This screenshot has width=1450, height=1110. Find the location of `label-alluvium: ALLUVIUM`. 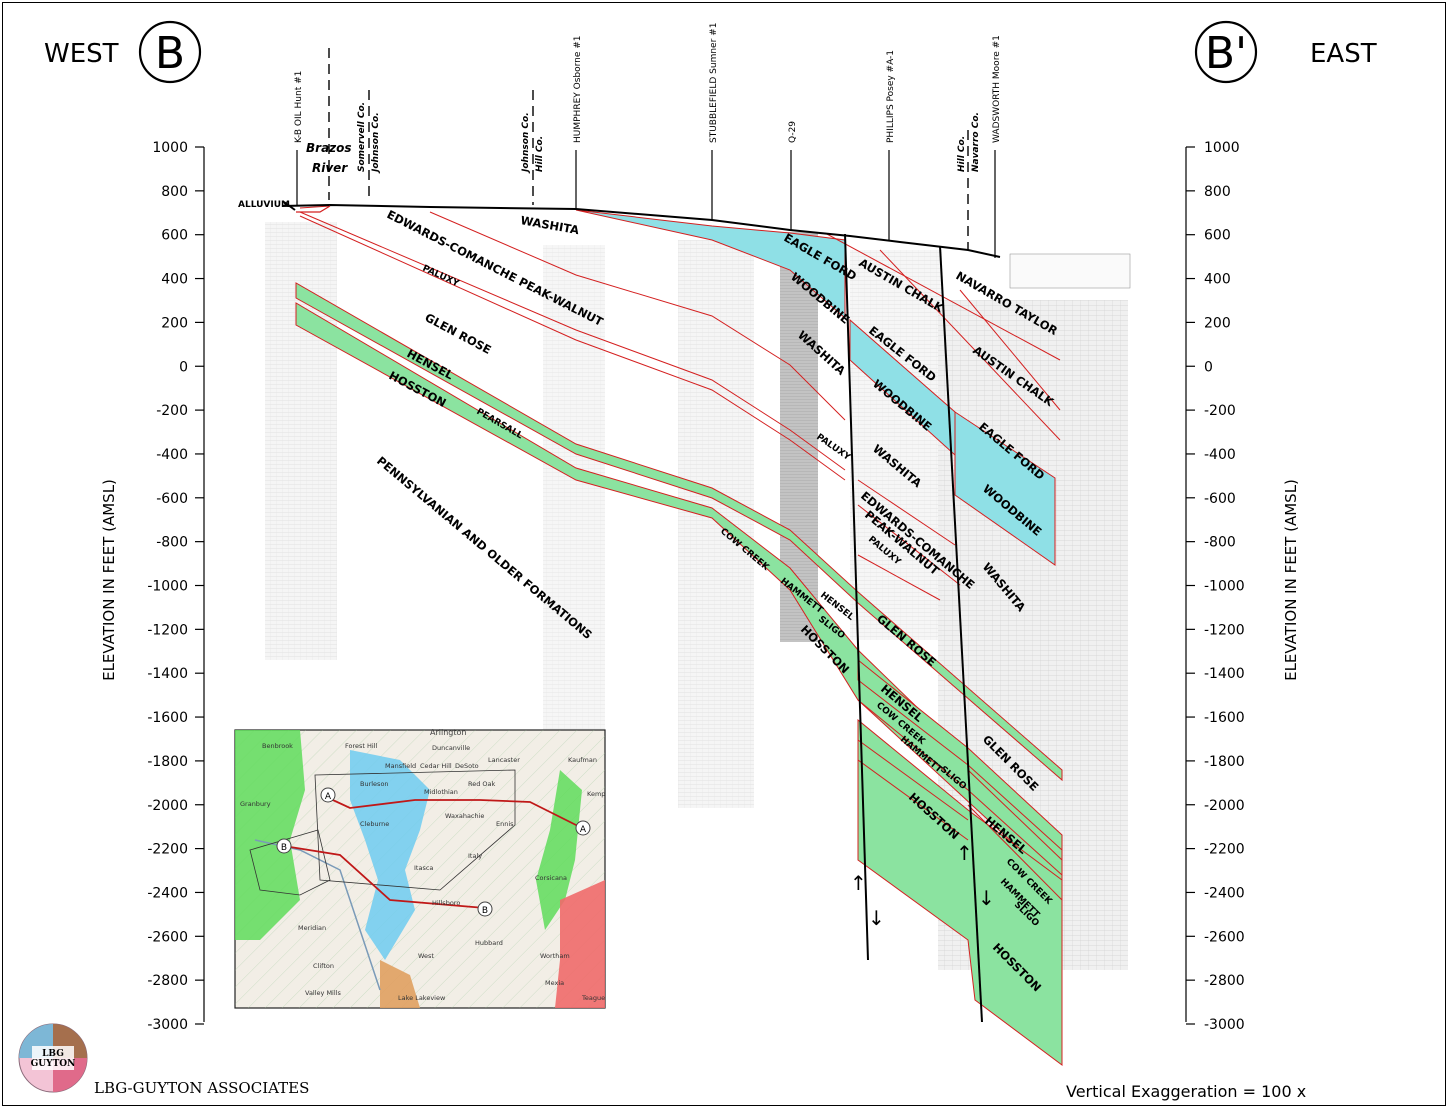

label-alluvium: ALLUVIUM is located at coordinates (264, 205).